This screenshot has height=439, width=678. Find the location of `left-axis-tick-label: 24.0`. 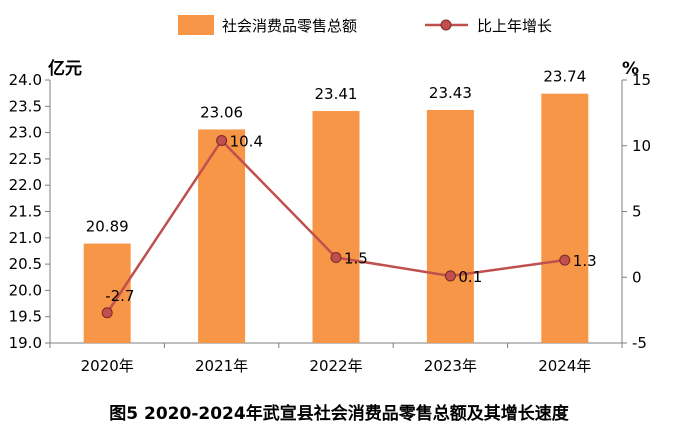

left-axis-tick-label: 24.0 is located at coordinates (25, 80).